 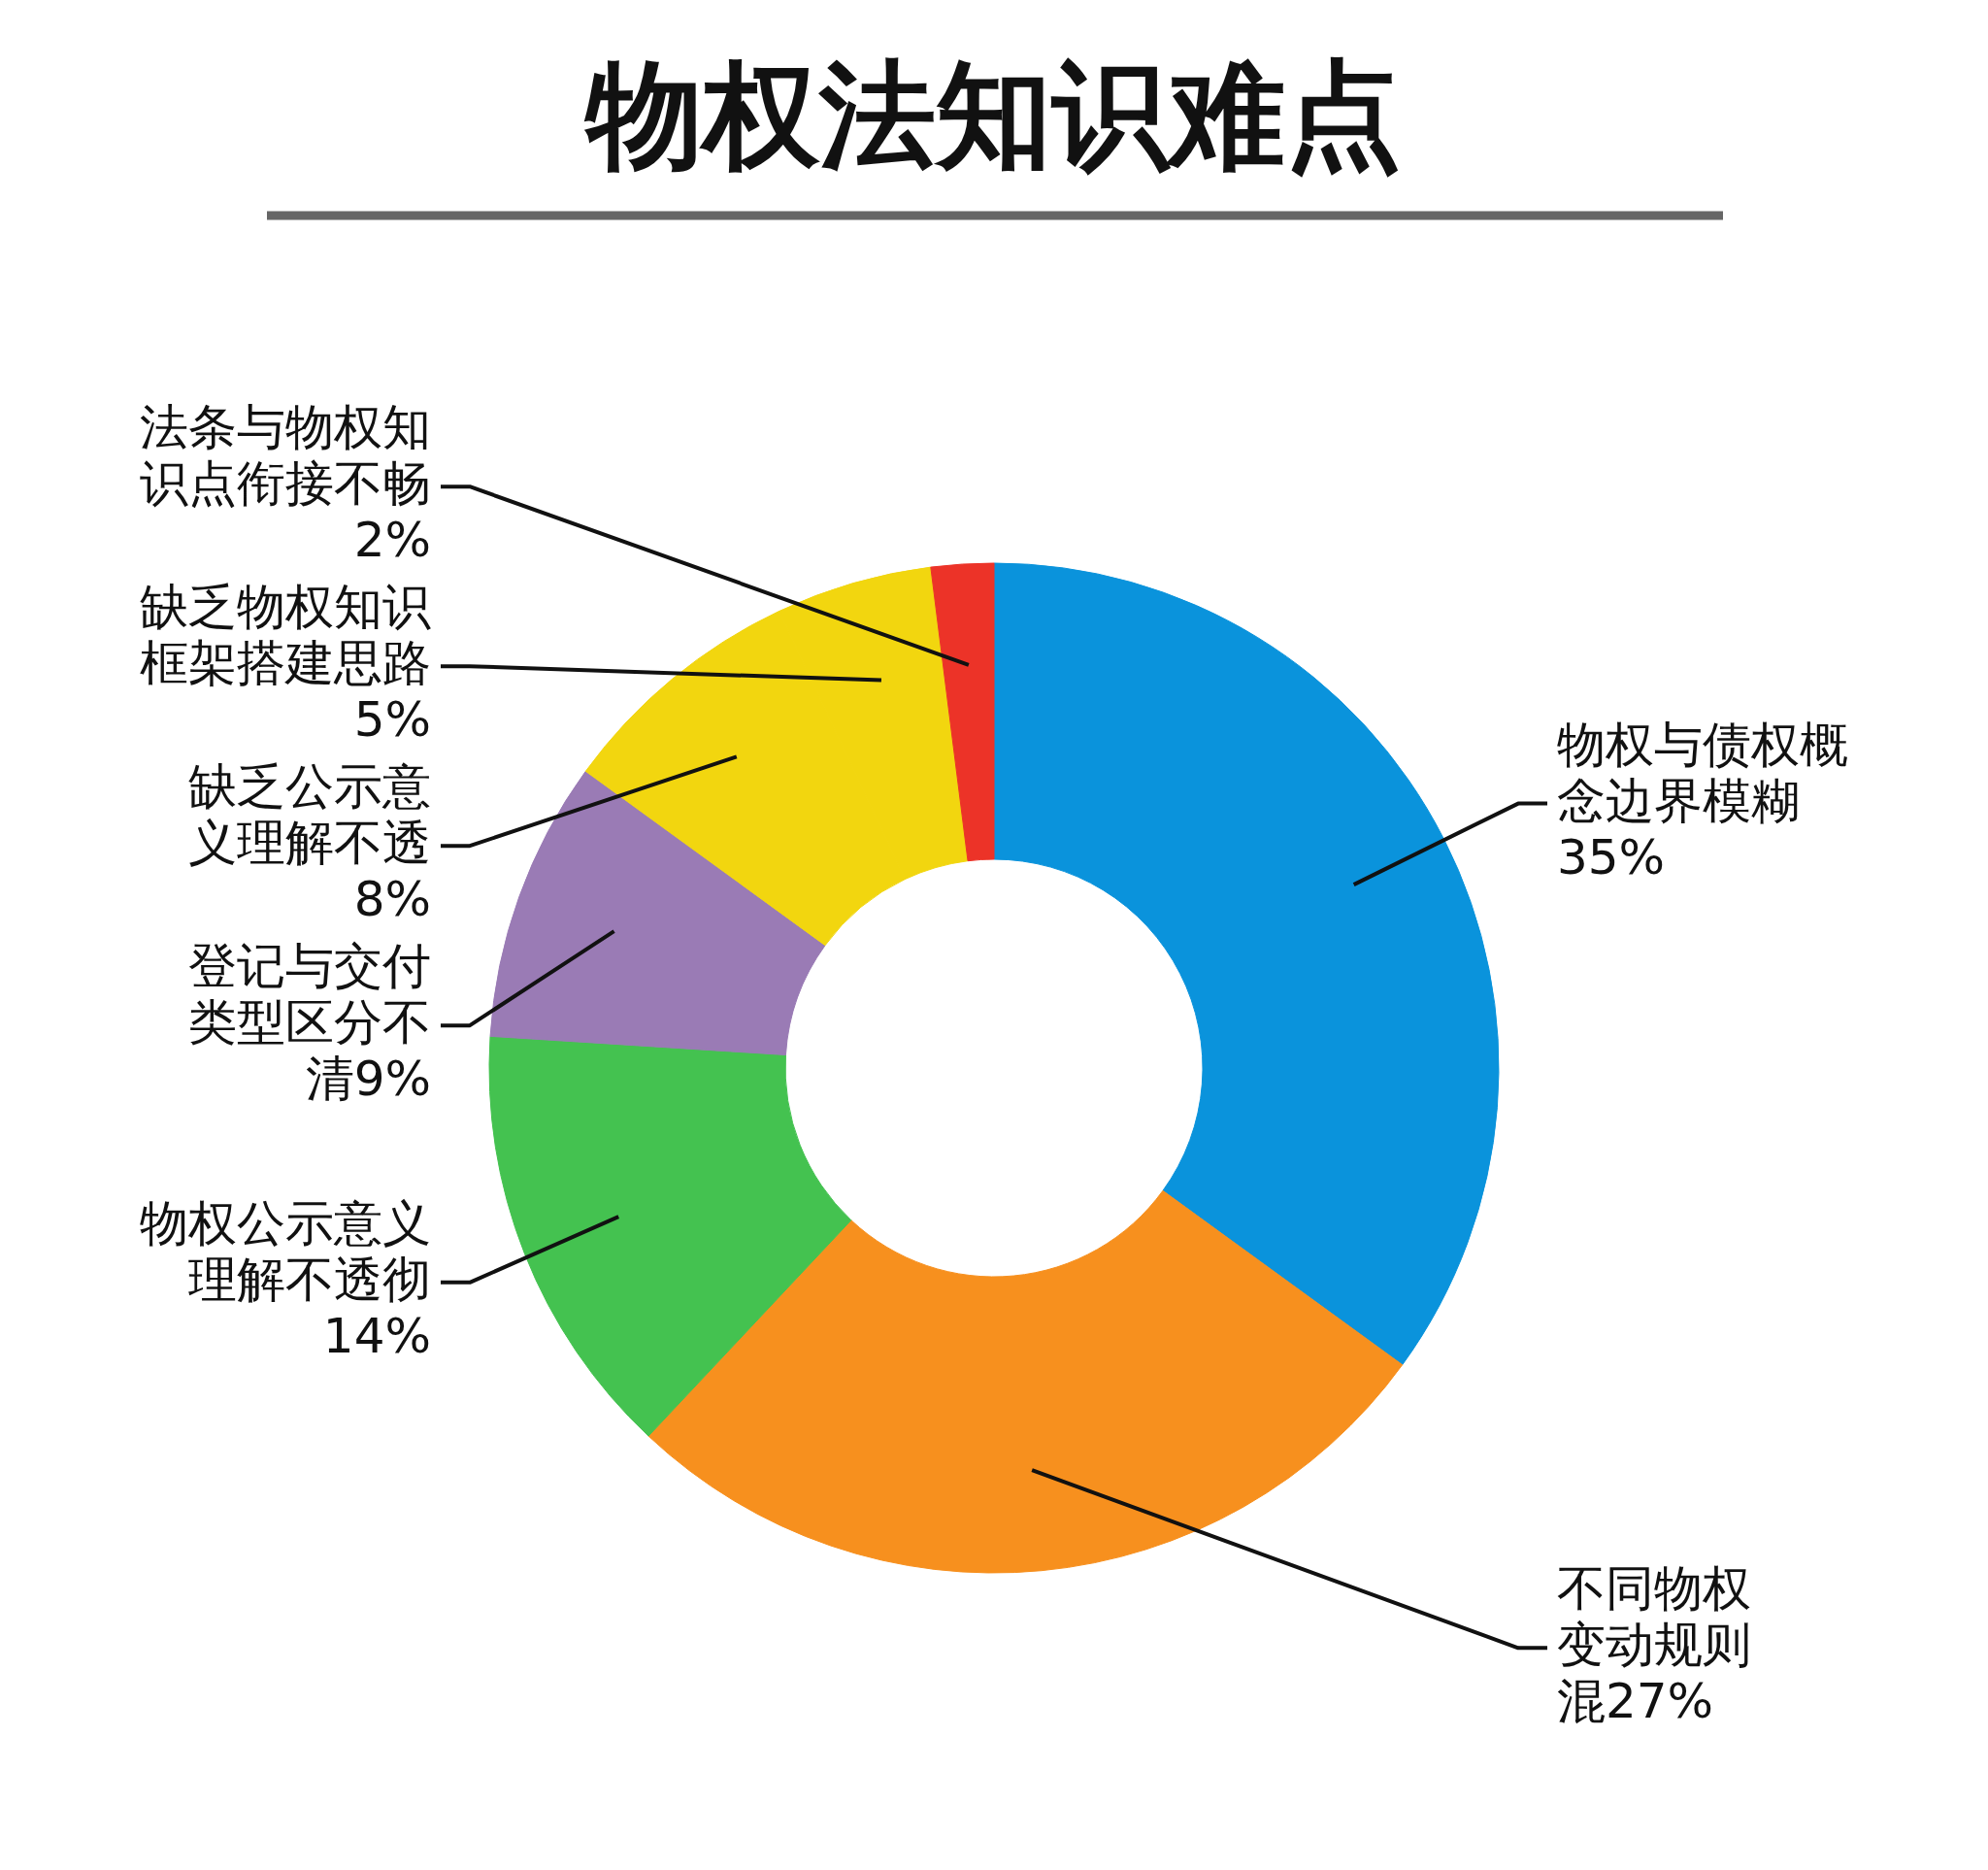 I want to click on slice-label: 法条与物权知识点衔接不畅, so click(x=285, y=455).